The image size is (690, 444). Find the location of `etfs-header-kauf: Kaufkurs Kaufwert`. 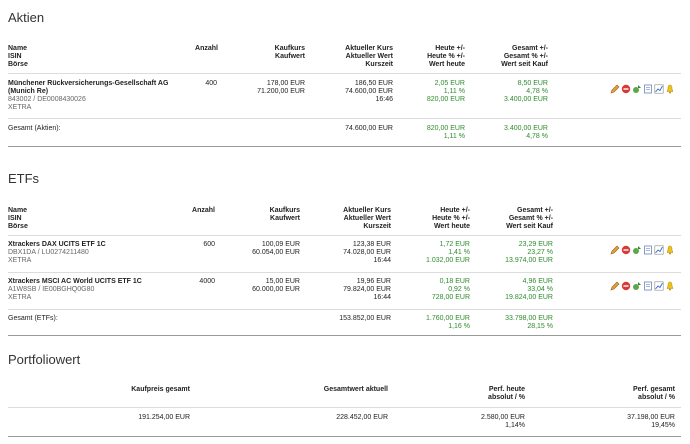

etfs-header-kauf: Kaufkurs Kaufwert is located at coordinates (262, 215).